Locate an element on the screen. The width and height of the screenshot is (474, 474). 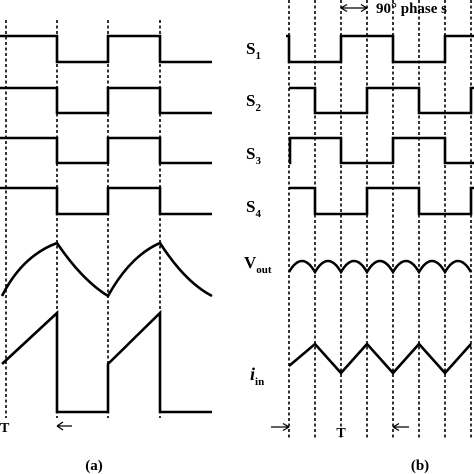
switch-4-label: S4 is located at coordinates (253, 208).